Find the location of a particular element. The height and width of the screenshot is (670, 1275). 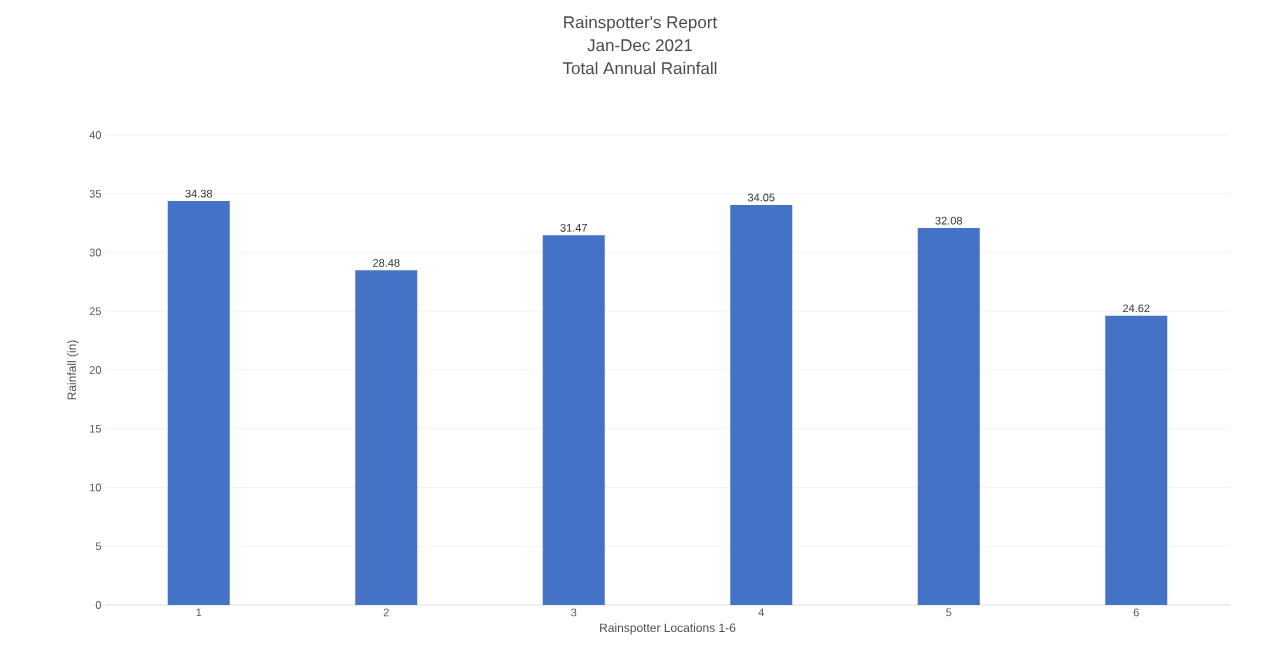

x-tick-label: 5 is located at coordinates (949, 612).